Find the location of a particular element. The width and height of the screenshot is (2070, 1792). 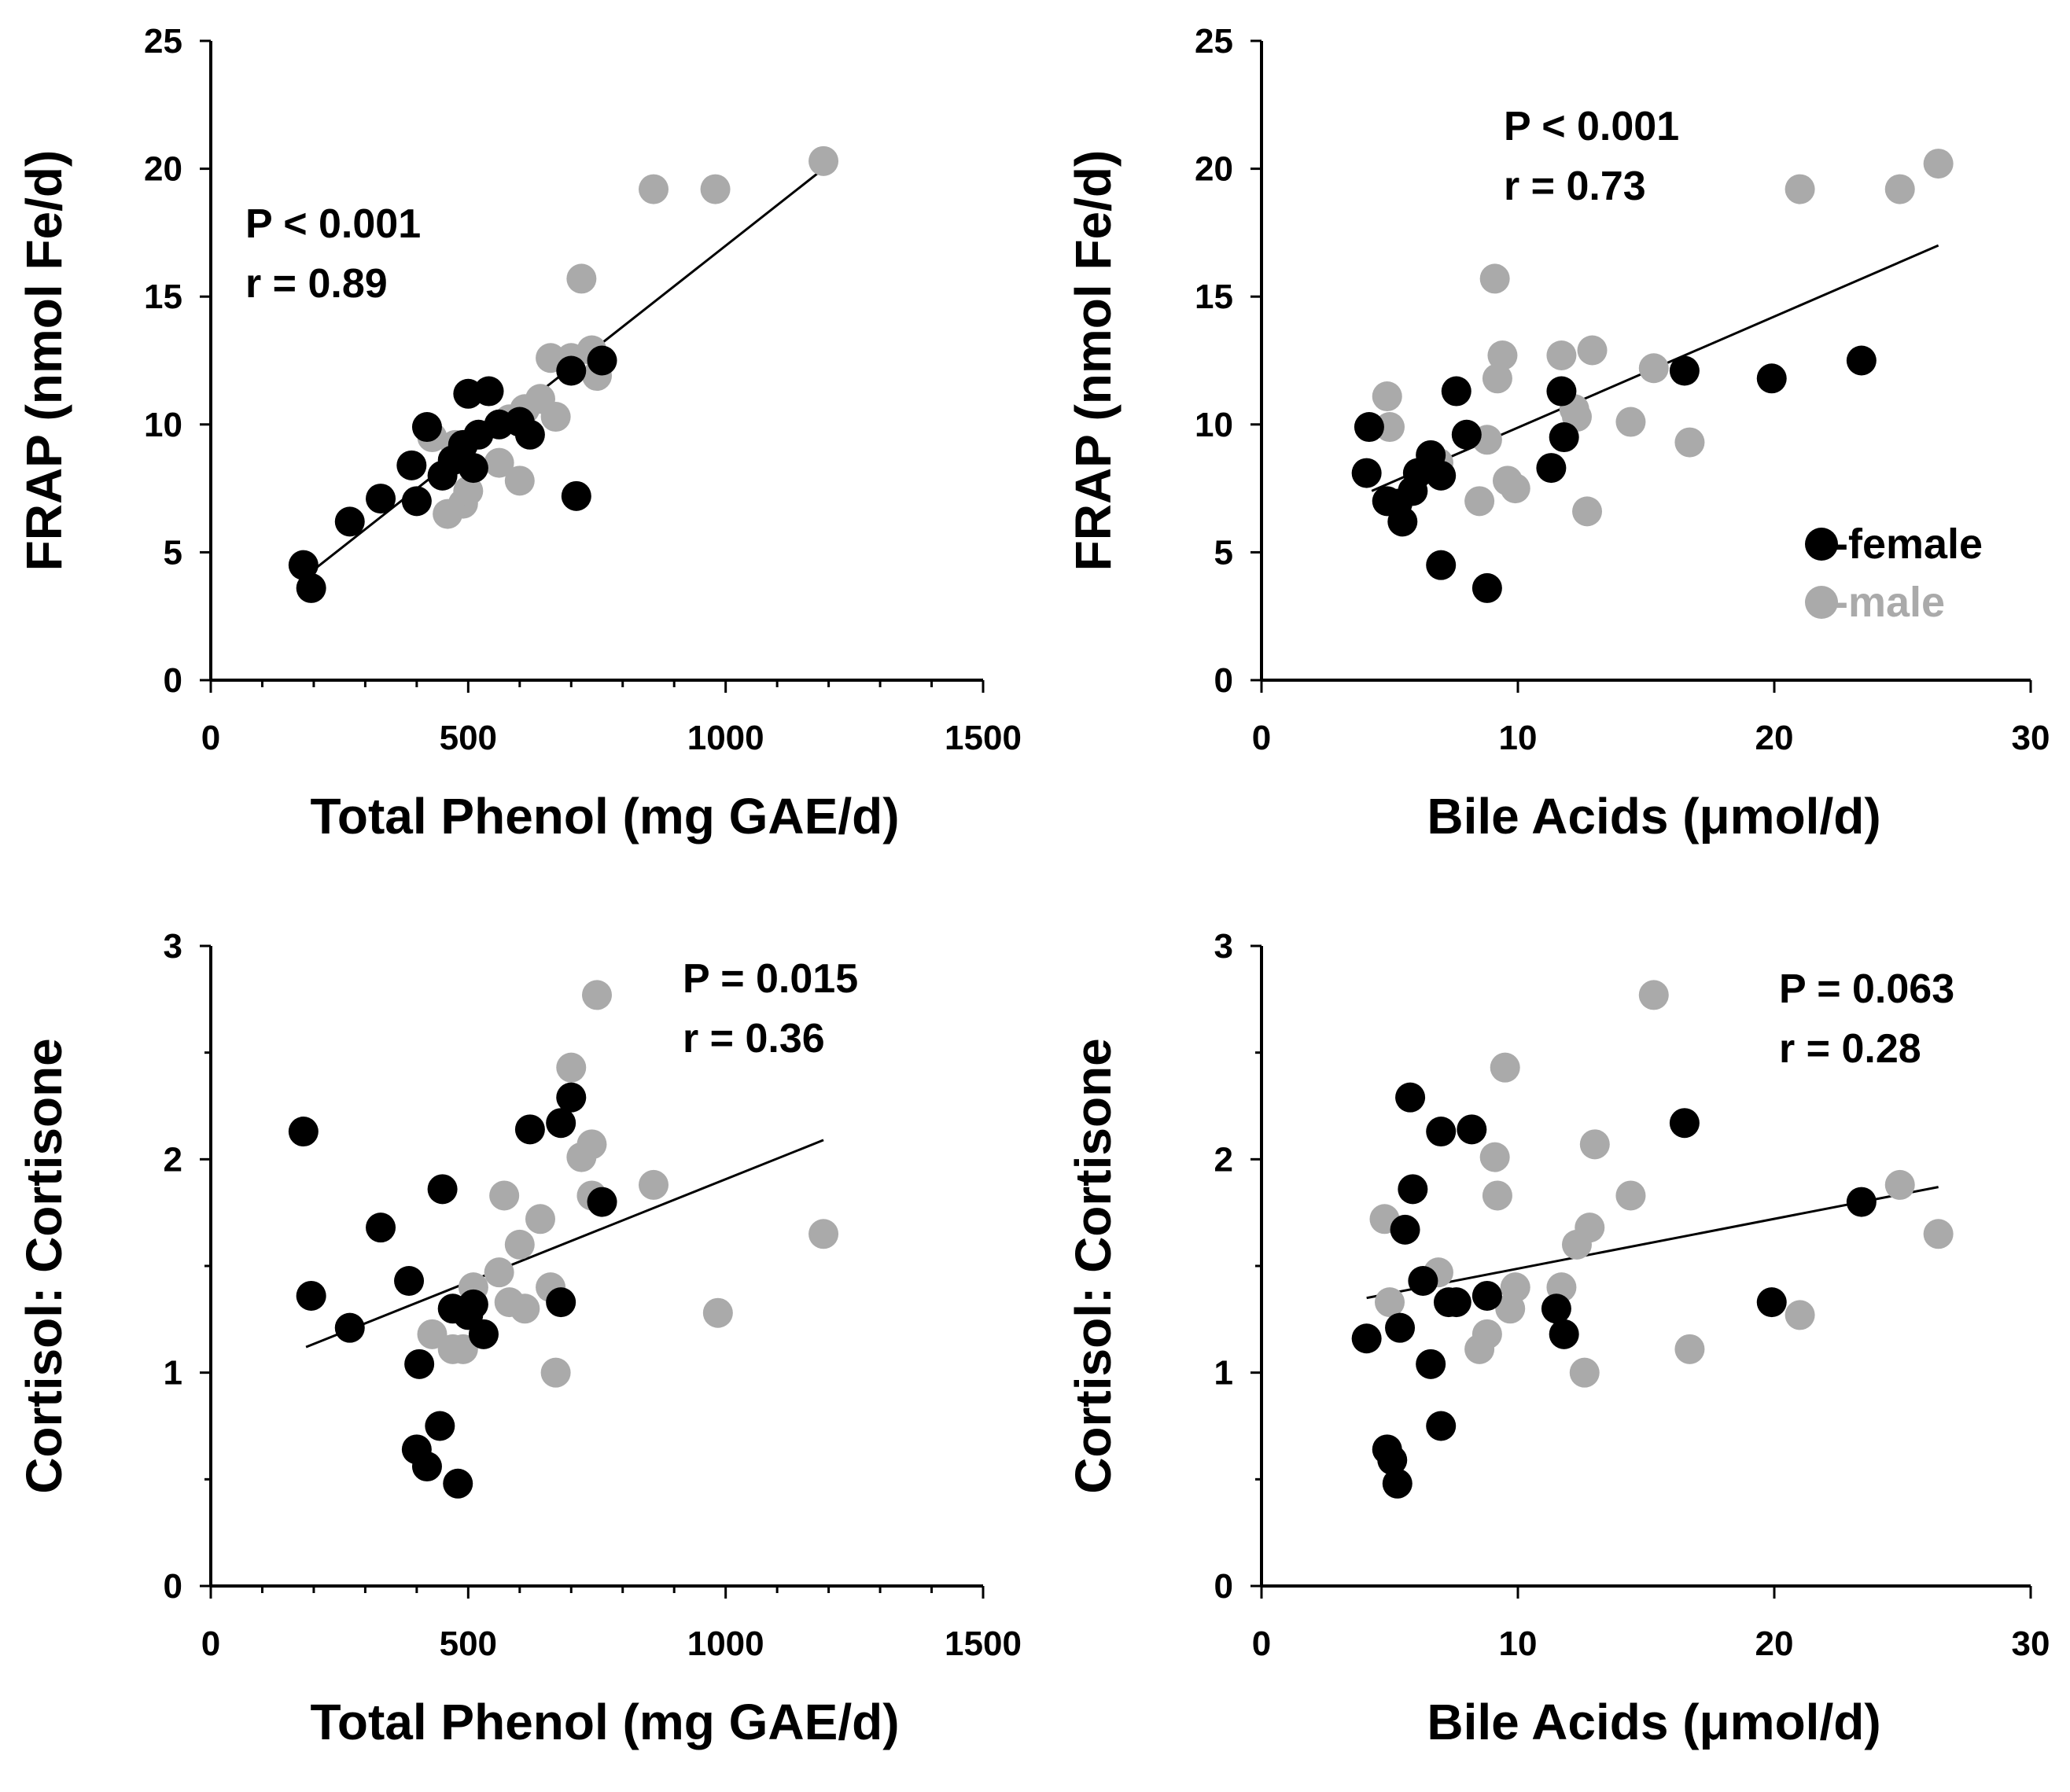

y-axis-label: FRAP (nmol Fe/d) is located at coordinates (1093, 361).